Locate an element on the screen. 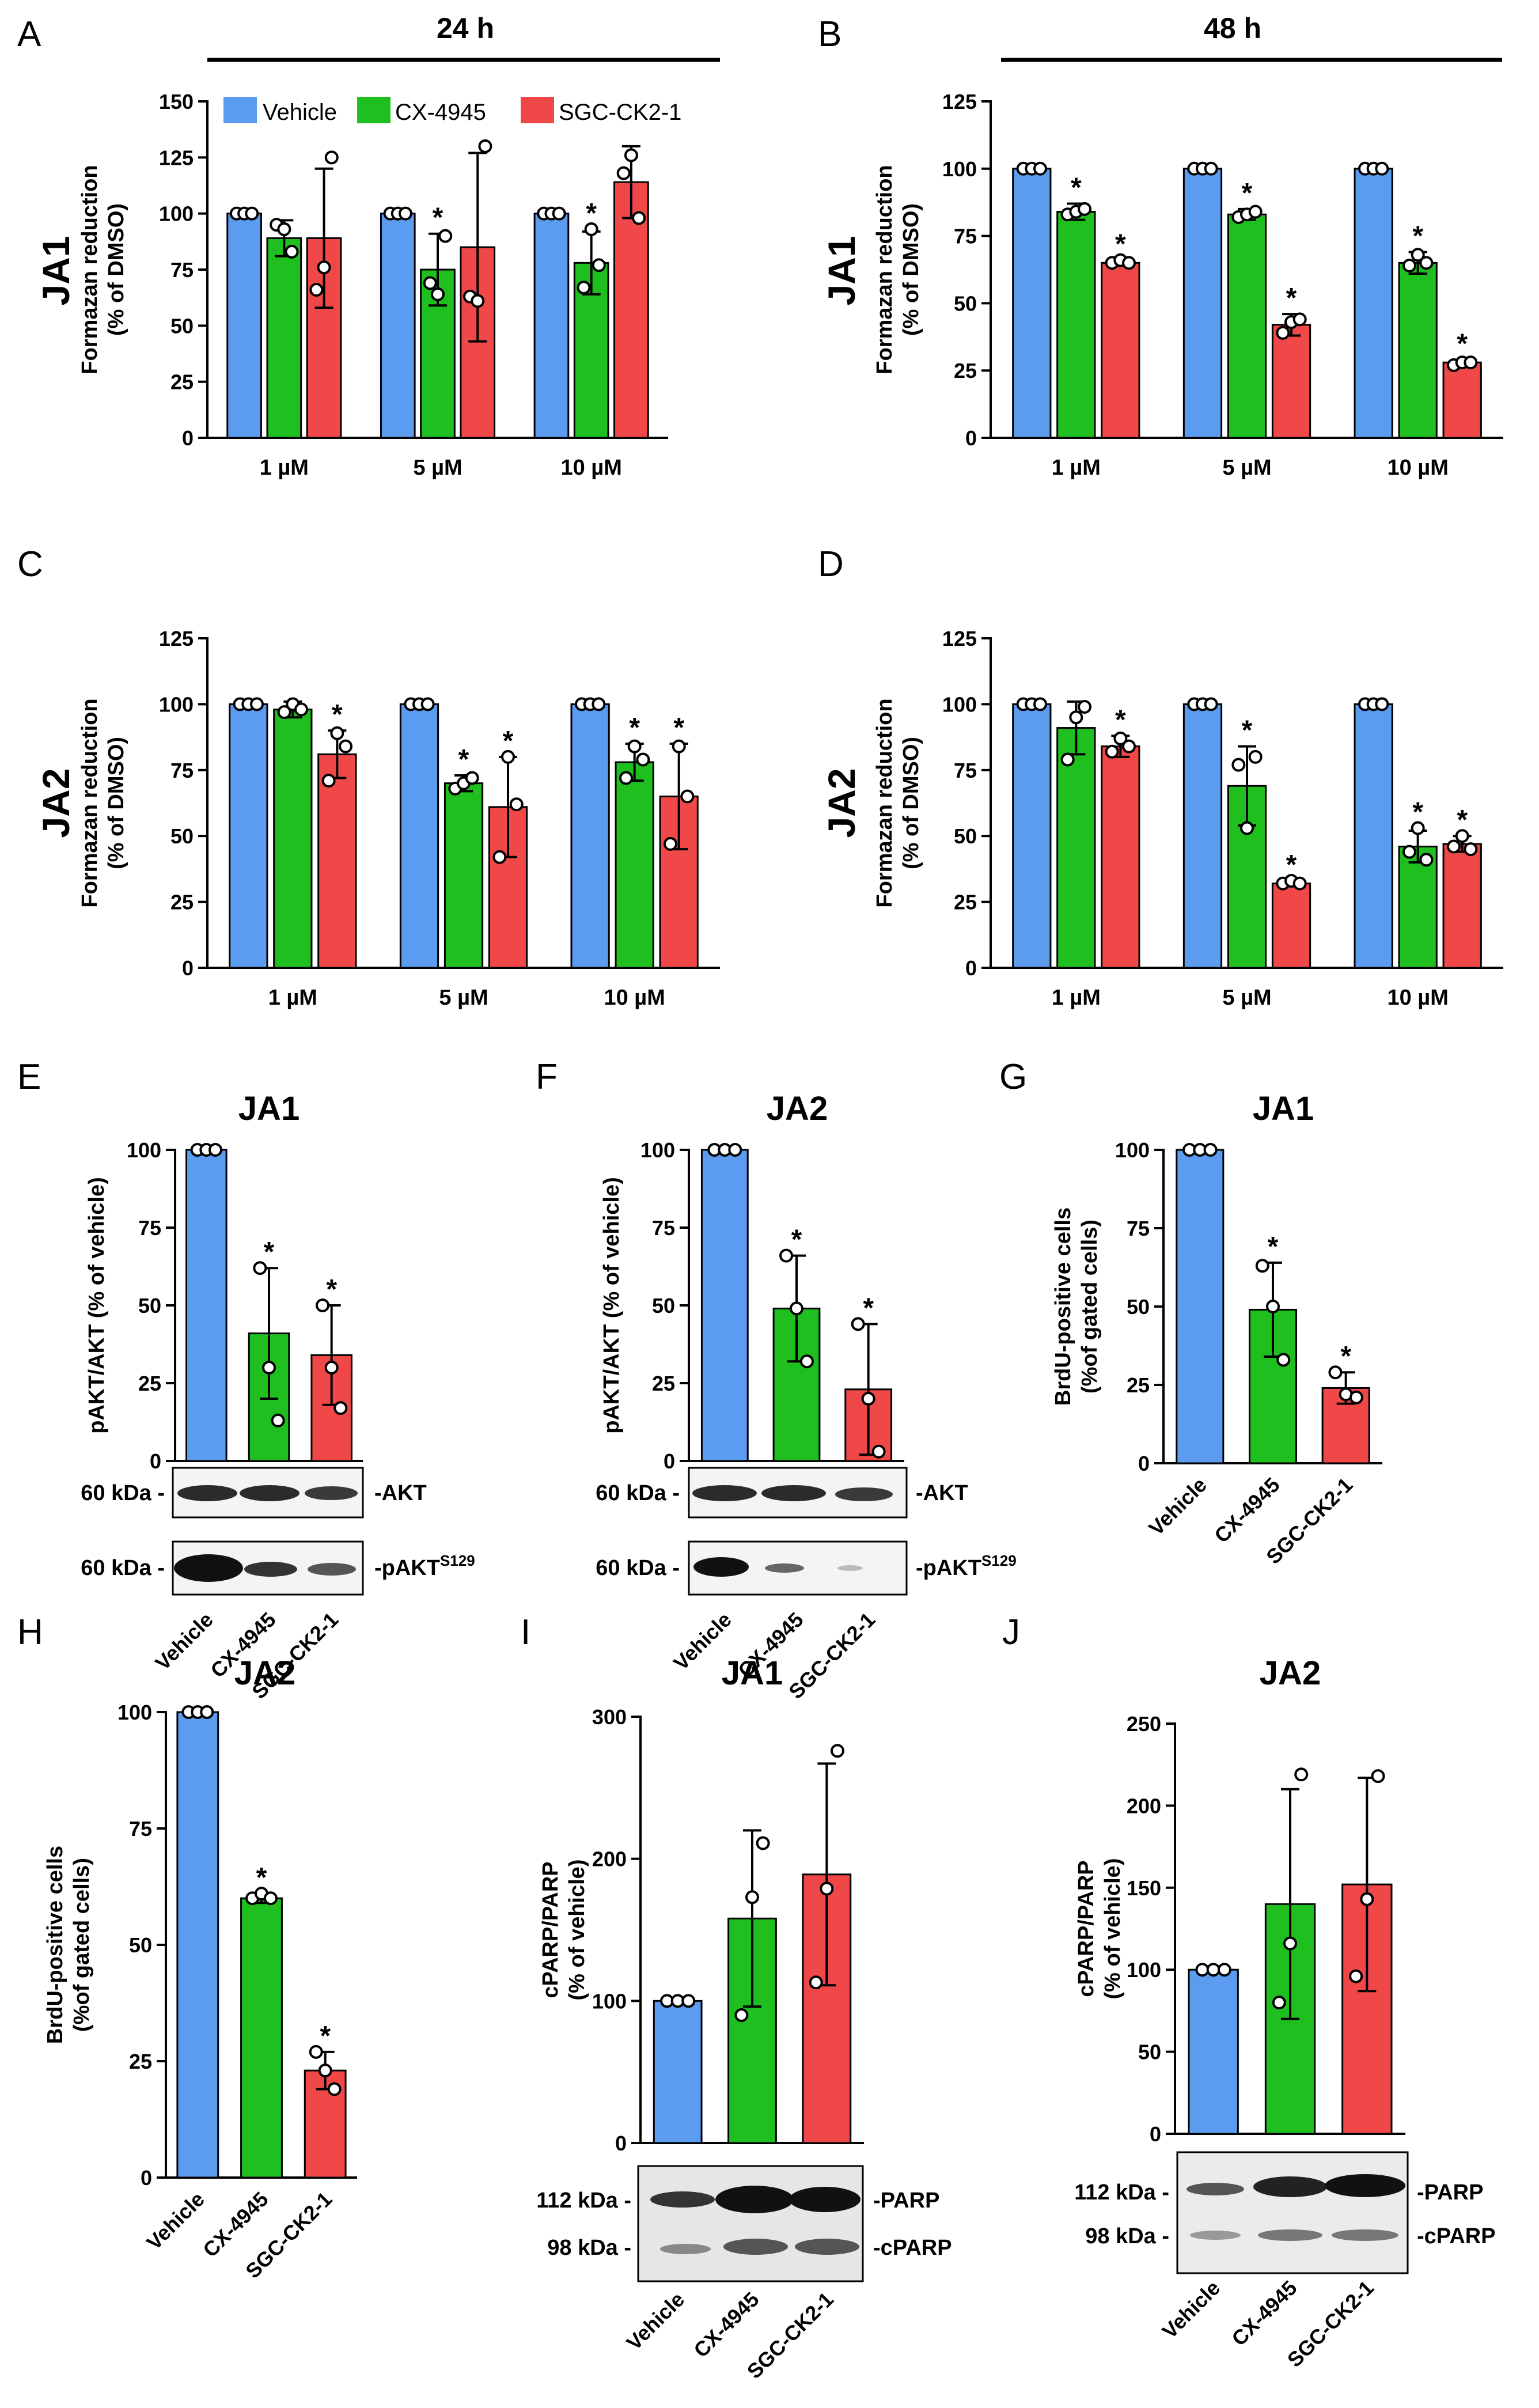  y-tick-label-A: 150 is located at coordinates (176, 101).